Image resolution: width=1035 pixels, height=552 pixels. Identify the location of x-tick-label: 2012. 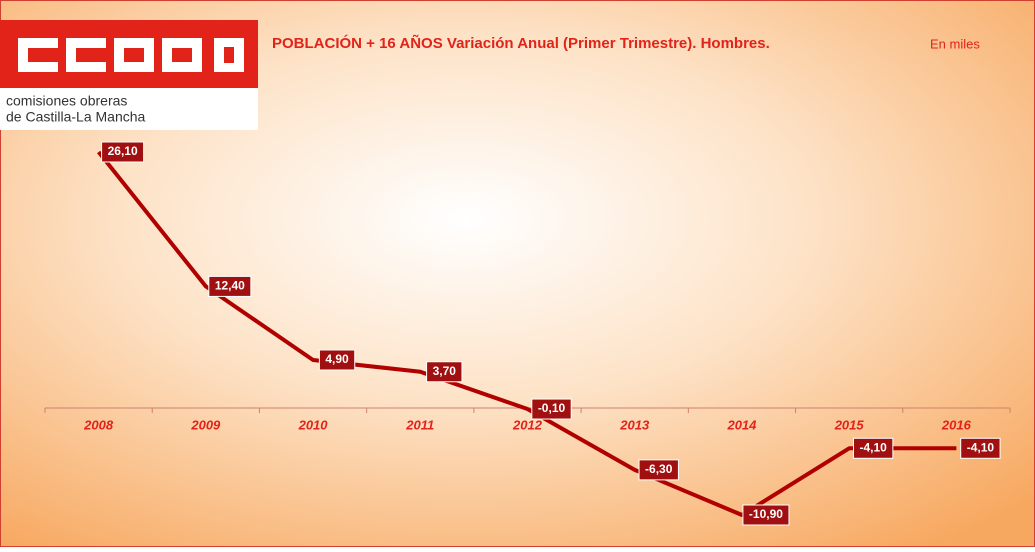
(527, 424).